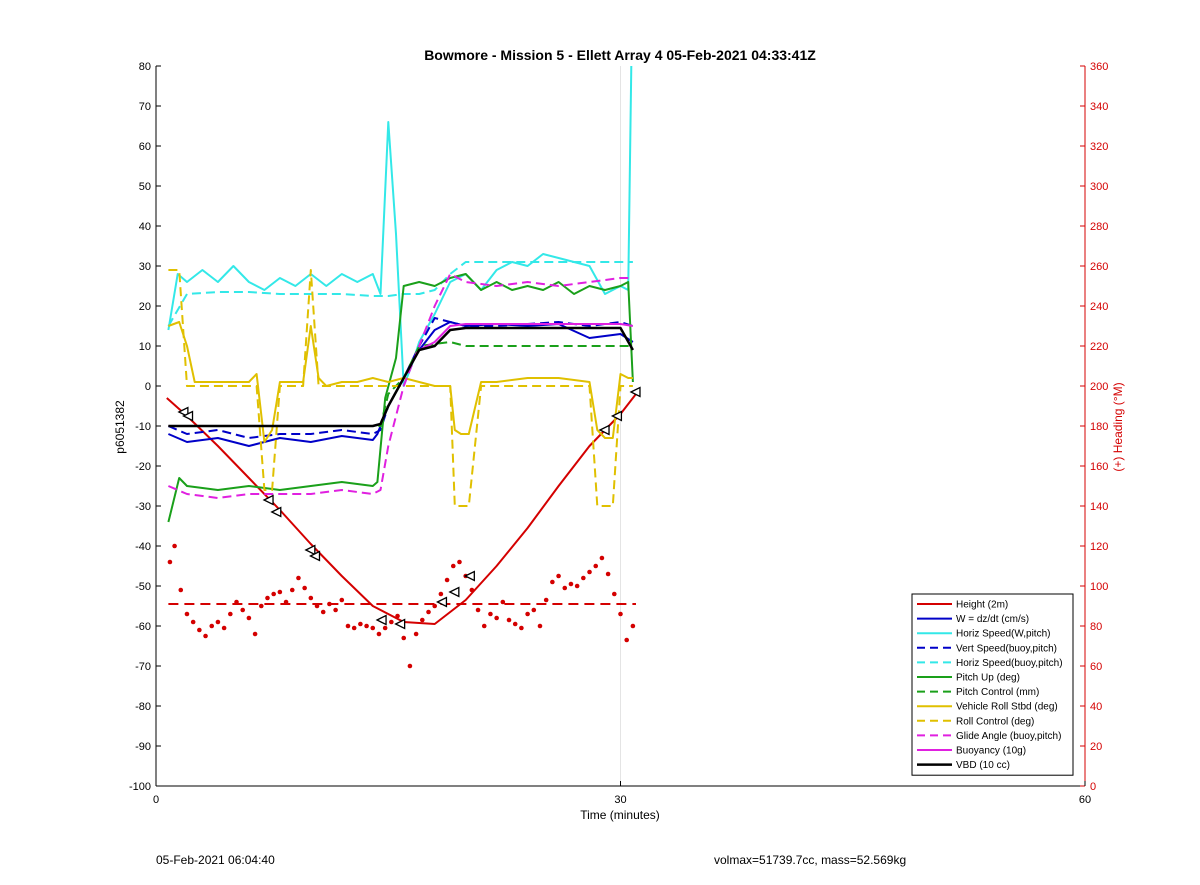 This screenshot has height=885, width=1200. What do you see at coordinates (148, 387) in the screenshot?
I see `y-tick-label: 0` at bounding box center [148, 387].